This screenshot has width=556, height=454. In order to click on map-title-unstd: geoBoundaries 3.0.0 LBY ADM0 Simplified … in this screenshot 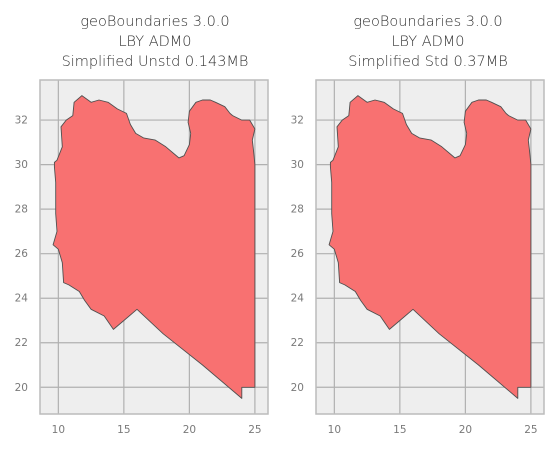, I will do `click(155, 42)`.